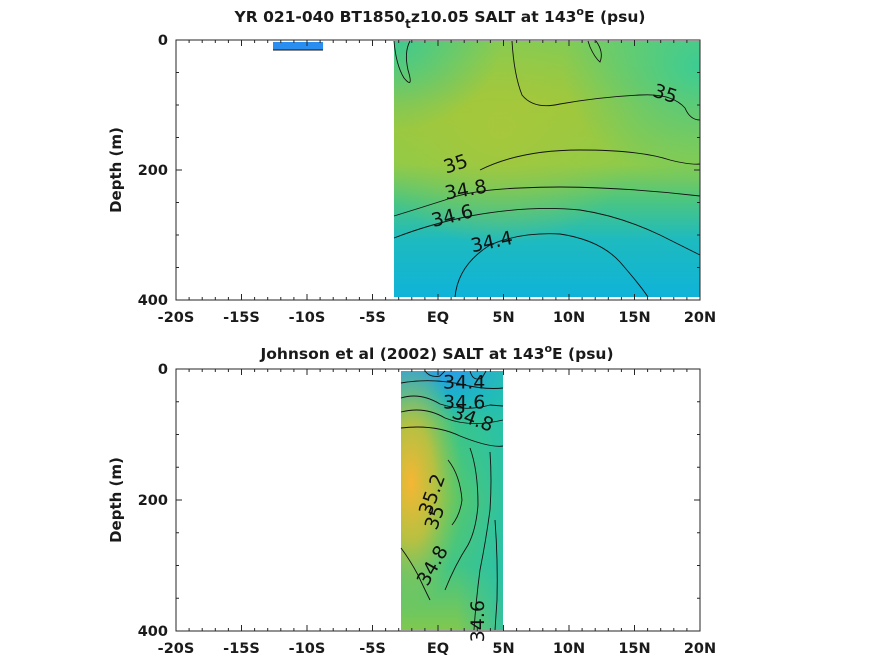 Image resolution: width=875 pixels, height=656 pixels. I want to click on bottom-y-tick-label: 400, so click(153, 632).